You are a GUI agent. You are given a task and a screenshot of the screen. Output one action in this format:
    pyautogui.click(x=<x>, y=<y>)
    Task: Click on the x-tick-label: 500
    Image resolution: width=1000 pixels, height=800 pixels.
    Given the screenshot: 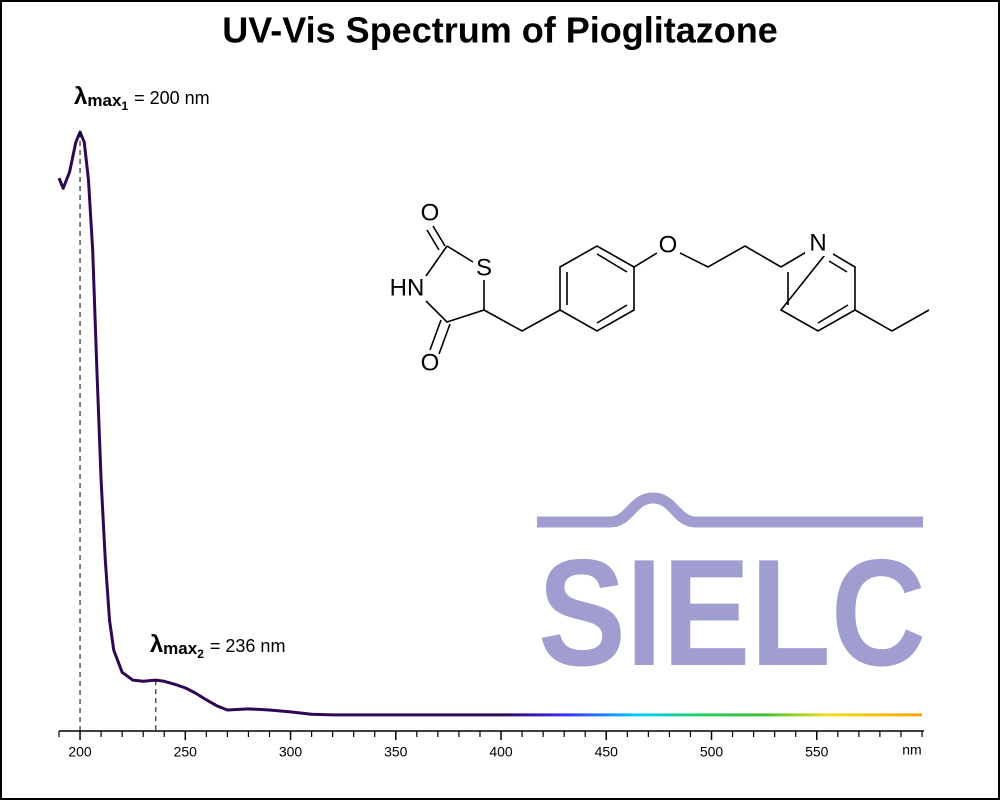 What is the action you would take?
    pyautogui.click(x=712, y=752)
    